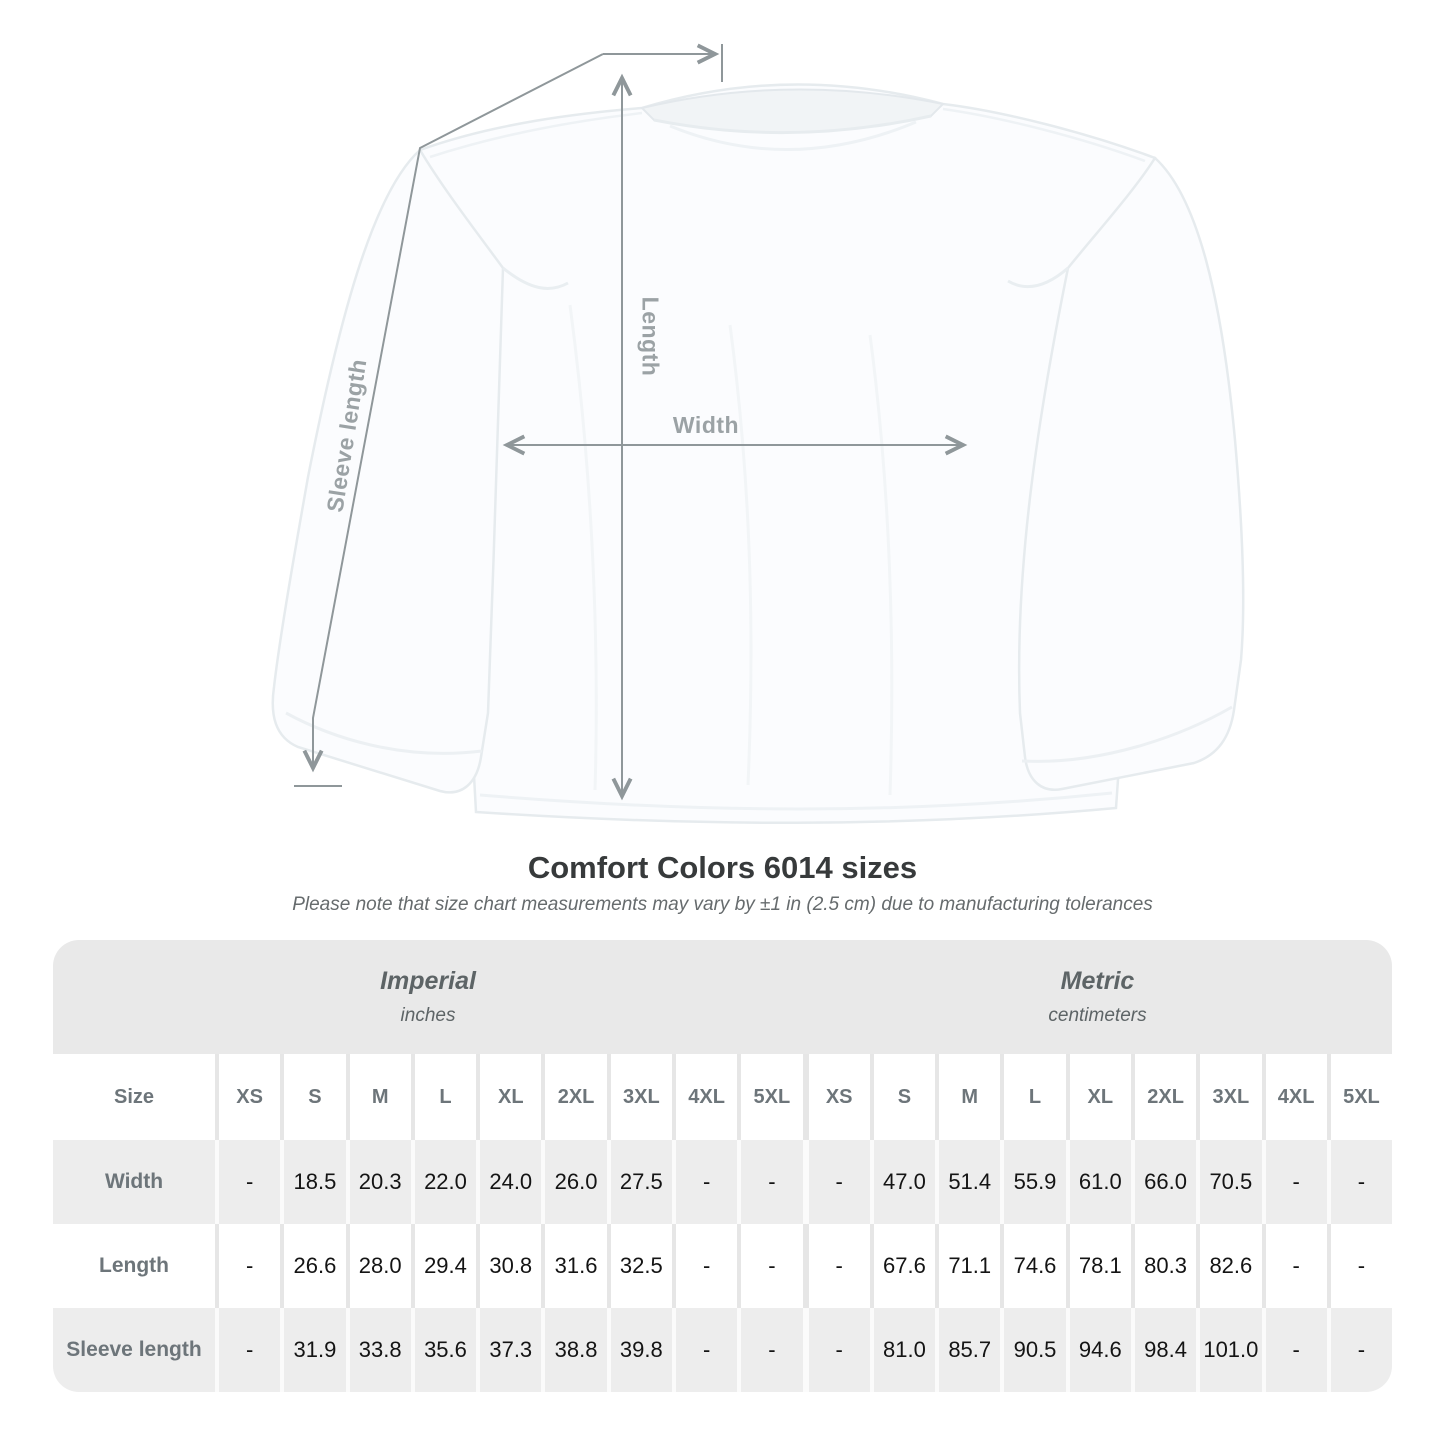 This screenshot has height=1445, width=1445. I want to click on table-cell: 55.9, so click(1032, 1182).